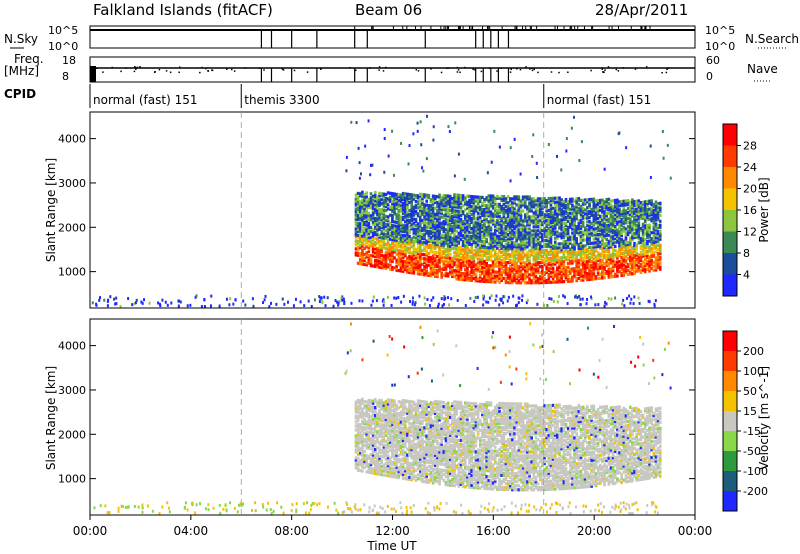 This screenshot has height=554, width=800. I want to click on cell-2080, so click(486, 275).